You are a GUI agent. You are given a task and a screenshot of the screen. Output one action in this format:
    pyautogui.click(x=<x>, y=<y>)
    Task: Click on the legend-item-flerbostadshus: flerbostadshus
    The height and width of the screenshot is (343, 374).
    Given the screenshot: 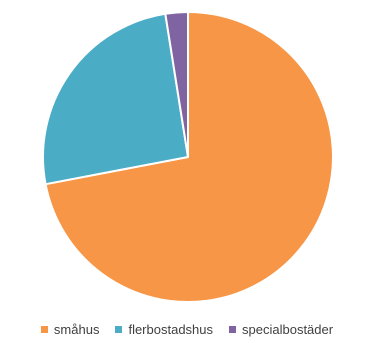 What is the action you would take?
    pyautogui.click(x=164, y=329)
    